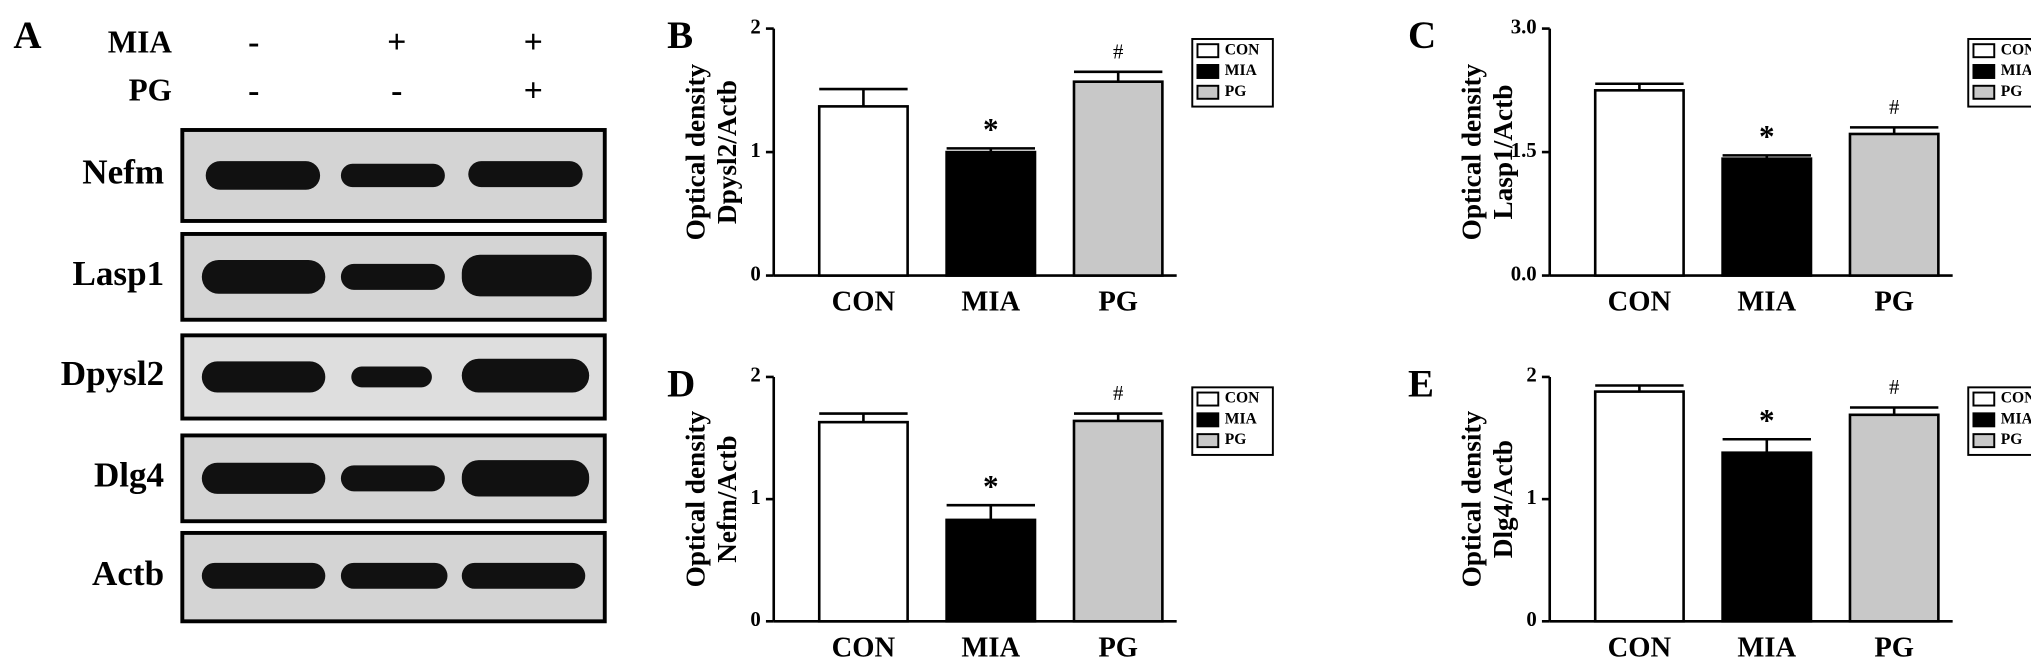  What do you see at coordinates (727, 152) in the screenshot?
I see `y-axis-label: Dpysl2/Actb` at bounding box center [727, 152].